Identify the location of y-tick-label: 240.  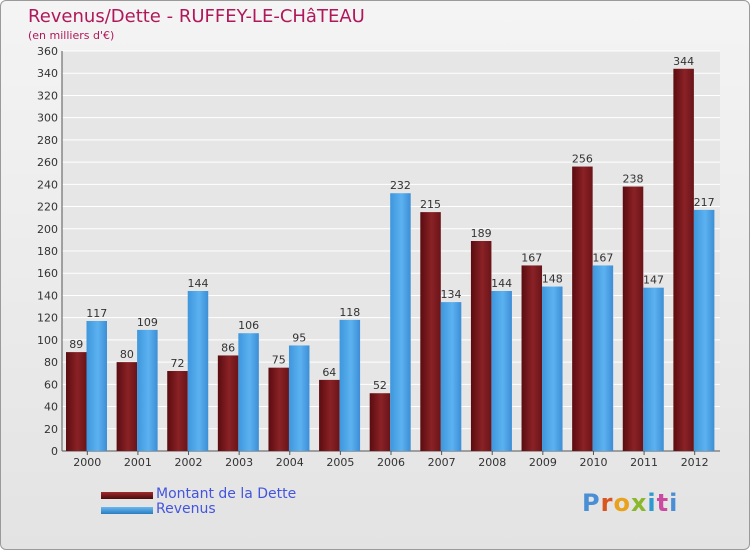
(47, 184).